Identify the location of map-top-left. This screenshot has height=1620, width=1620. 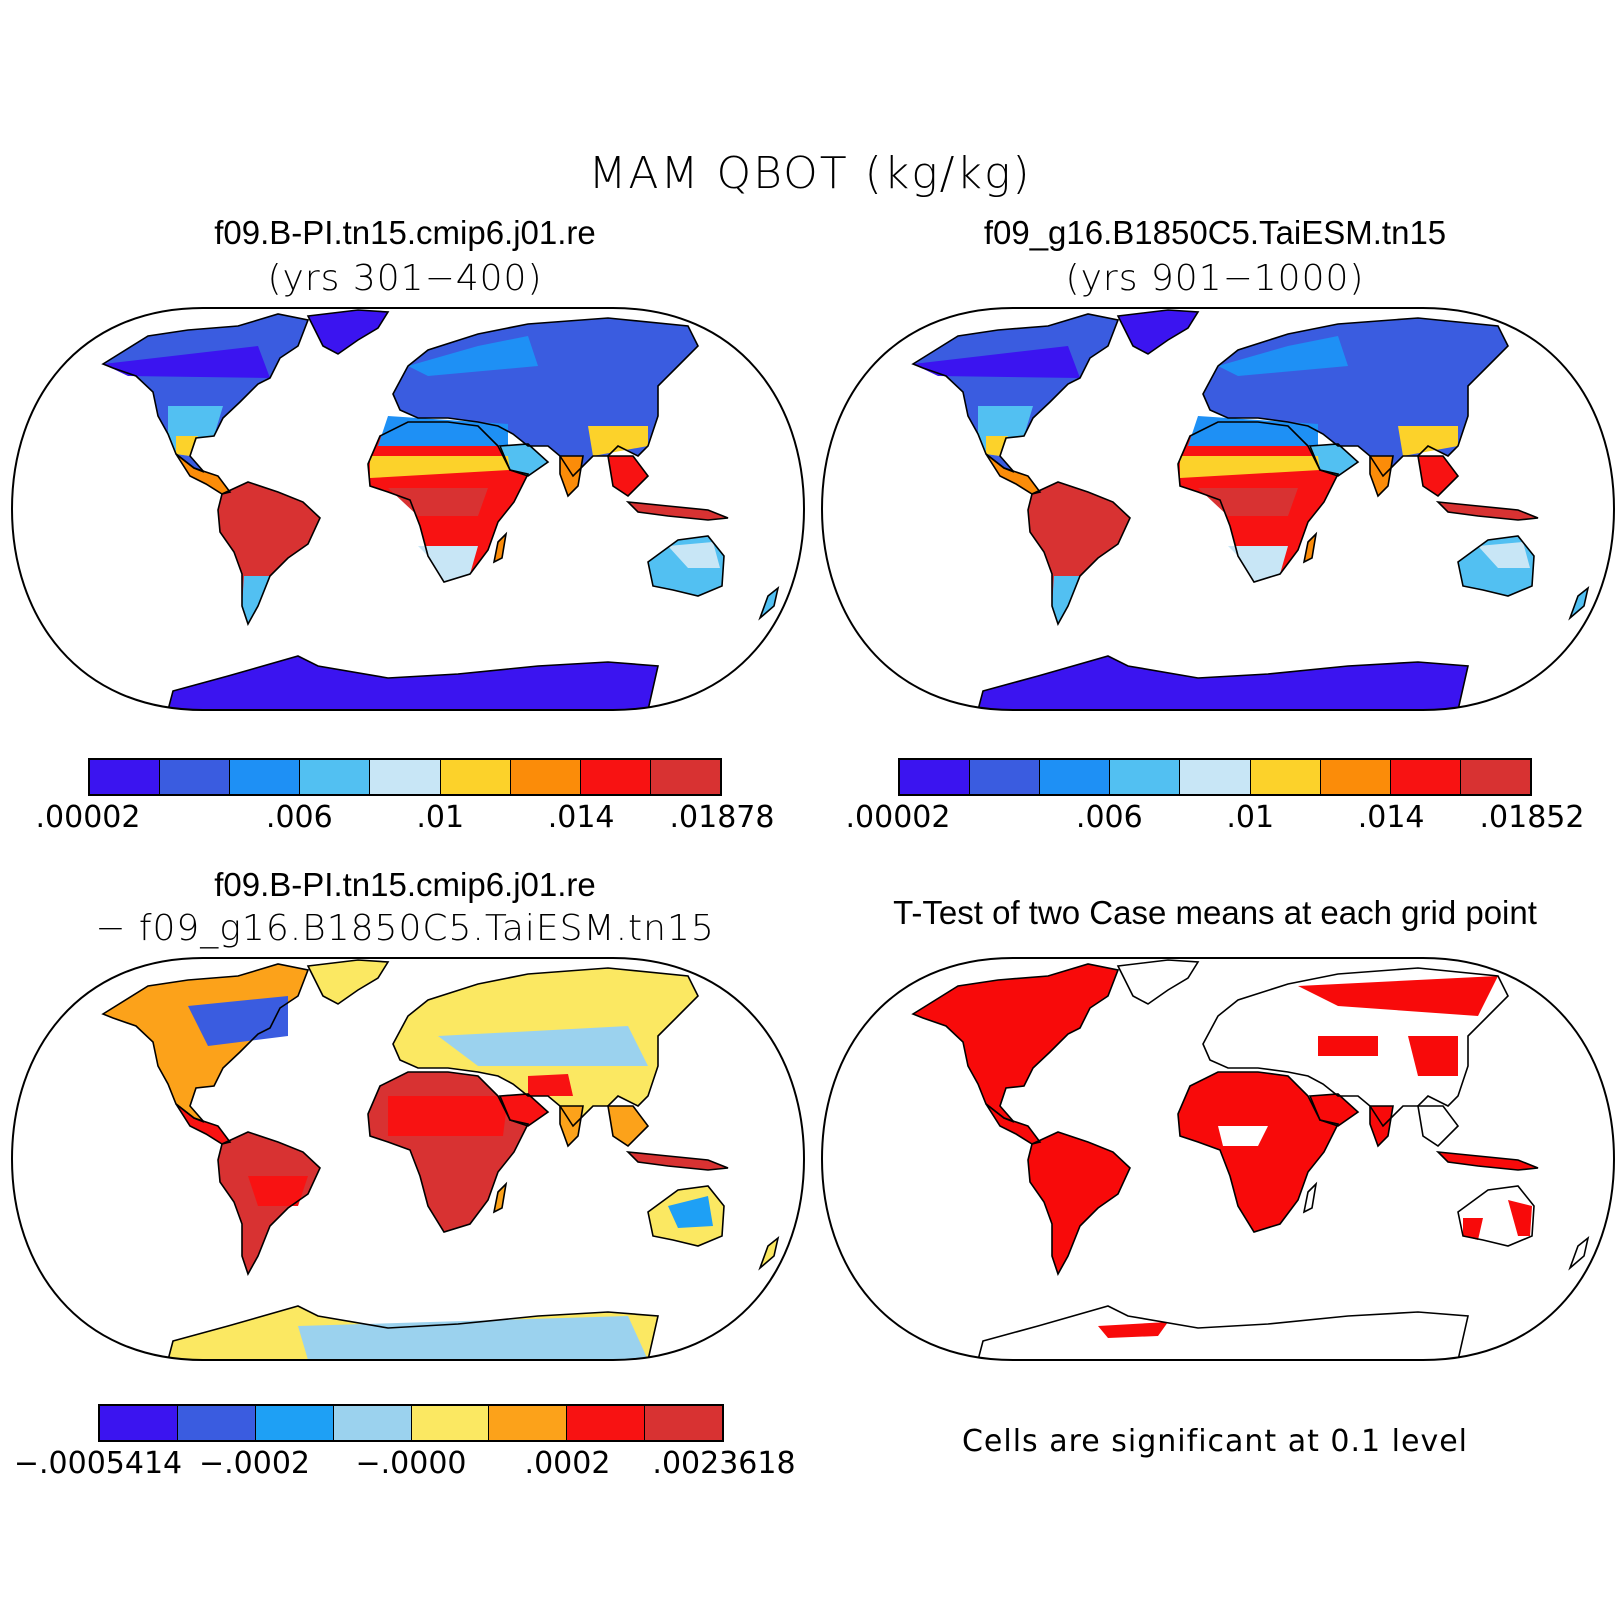
(408, 509).